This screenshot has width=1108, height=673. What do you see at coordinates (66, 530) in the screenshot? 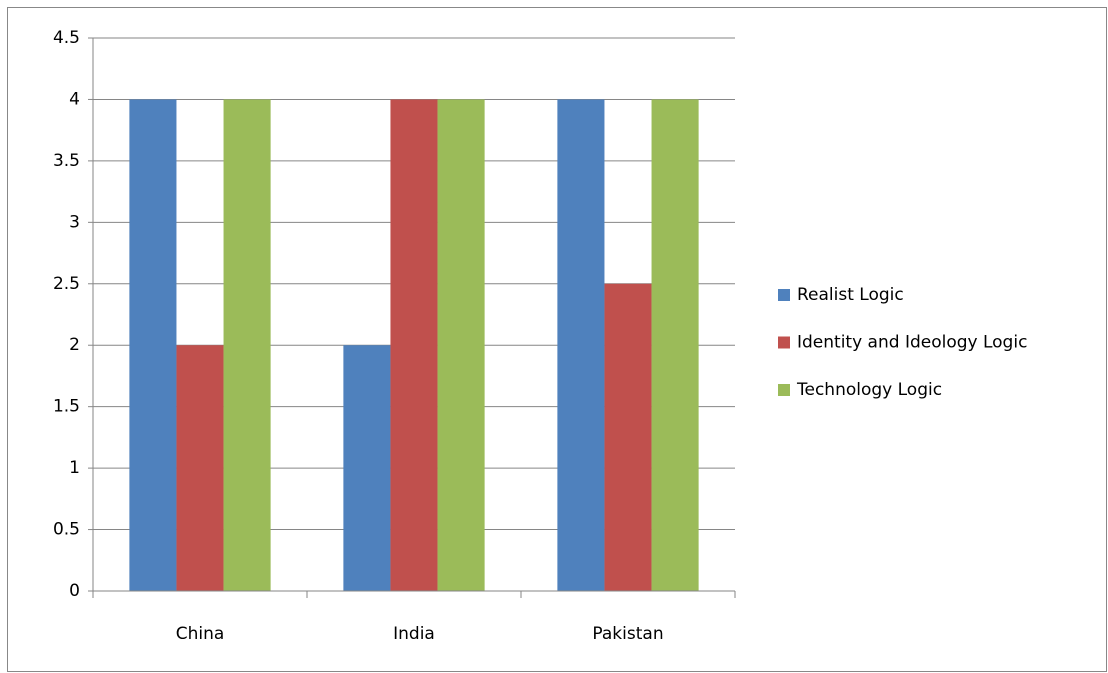
I see `y-tick-label: 0.5` at bounding box center [66, 530].